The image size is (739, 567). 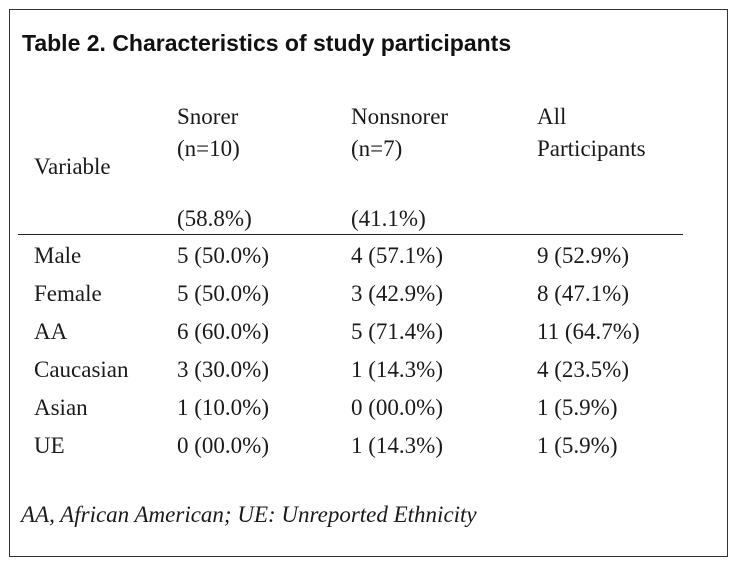 What do you see at coordinates (583, 369) in the screenshot?
I see `cell-all: 4 (23.5%)` at bounding box center [583, 369].